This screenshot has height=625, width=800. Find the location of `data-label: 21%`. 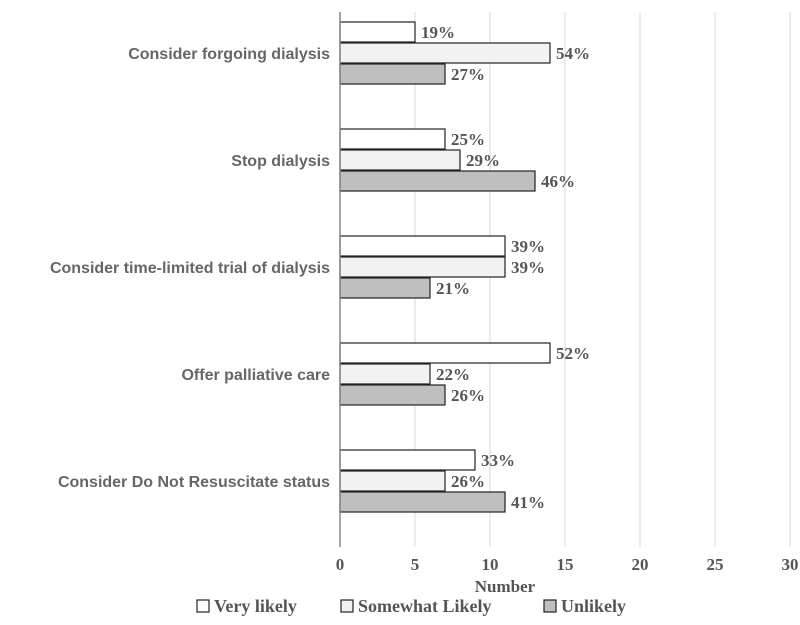

data-label: 21% is located at coordinates (453, 288).